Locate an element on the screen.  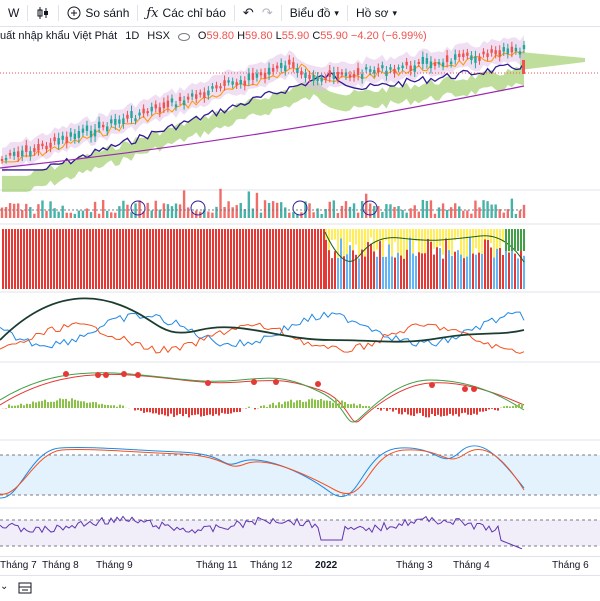
candle-style-button is located at coordinates (43, 13).